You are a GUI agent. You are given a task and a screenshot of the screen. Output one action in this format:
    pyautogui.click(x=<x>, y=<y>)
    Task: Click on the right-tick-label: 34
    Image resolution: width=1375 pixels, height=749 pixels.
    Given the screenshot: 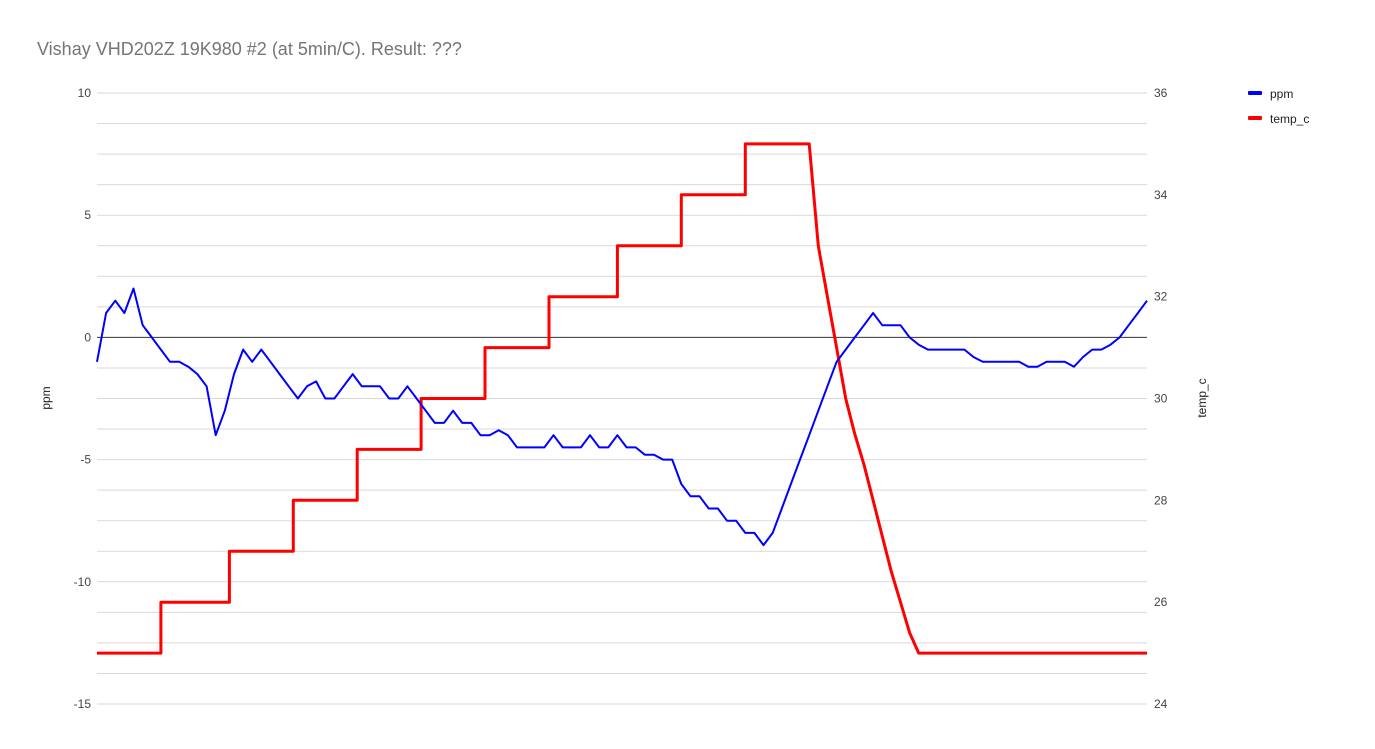 What is the action you would take?
    pyautogui.click(x=1161, y=195)
    